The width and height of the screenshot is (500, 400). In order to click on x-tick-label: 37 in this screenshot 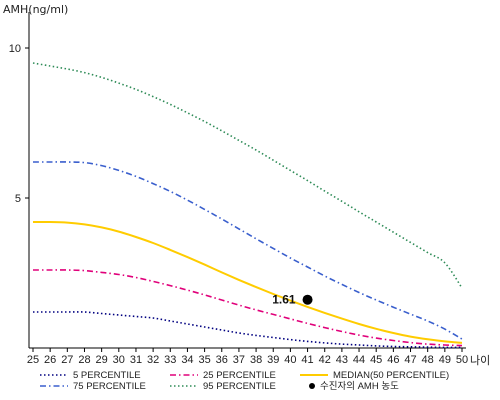, I will do `click(239, 360)`.